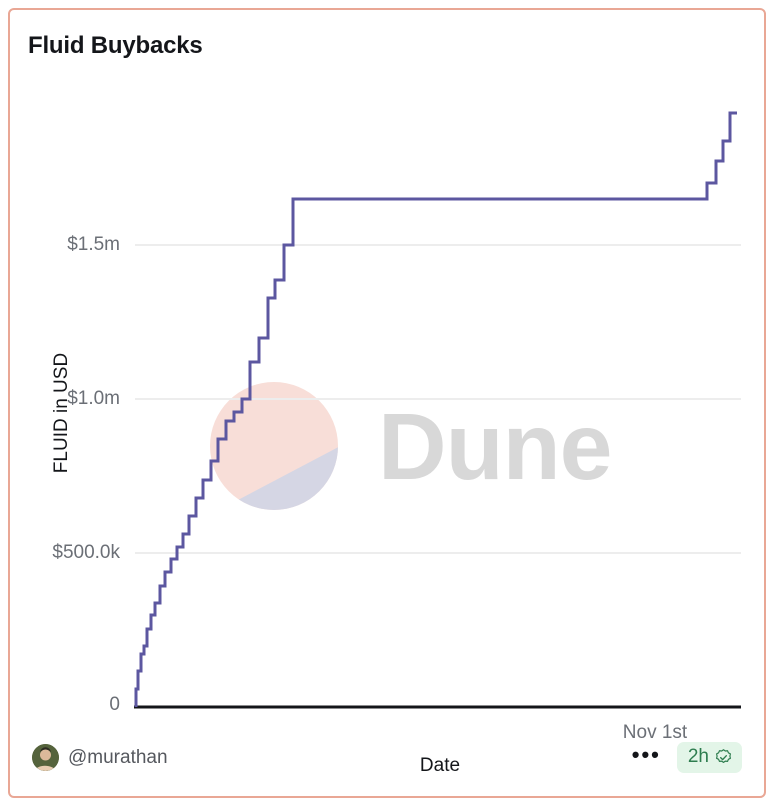  What do you see at coordinates (93, 244) in the screenshot?
I see `y-tick-label: $1.5m` at bounding box center [93, 244].